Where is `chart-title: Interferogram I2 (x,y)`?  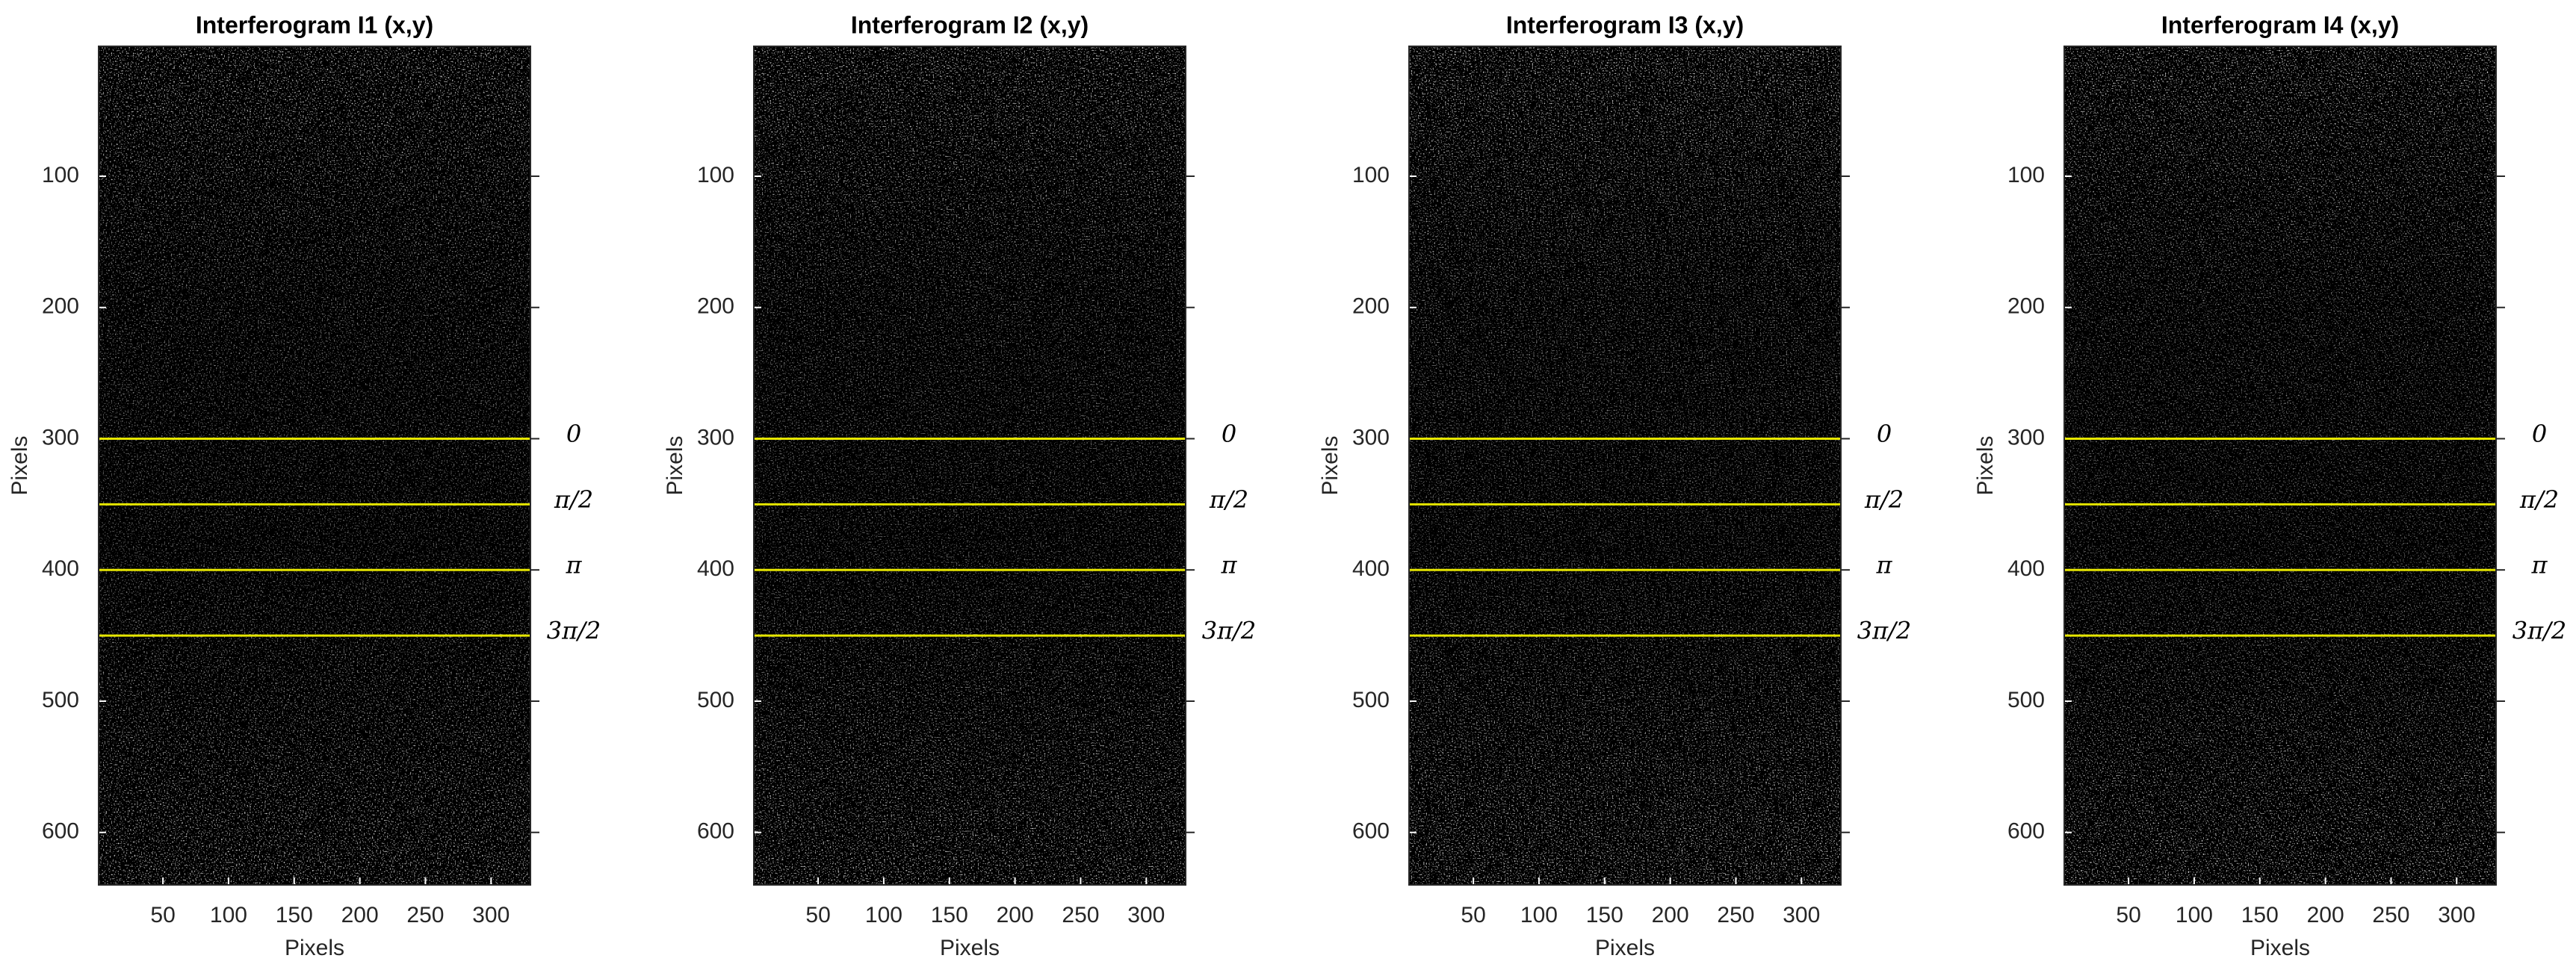
chart-title: Interferogram I2 (x,y) is located at coordinates (970, 24).